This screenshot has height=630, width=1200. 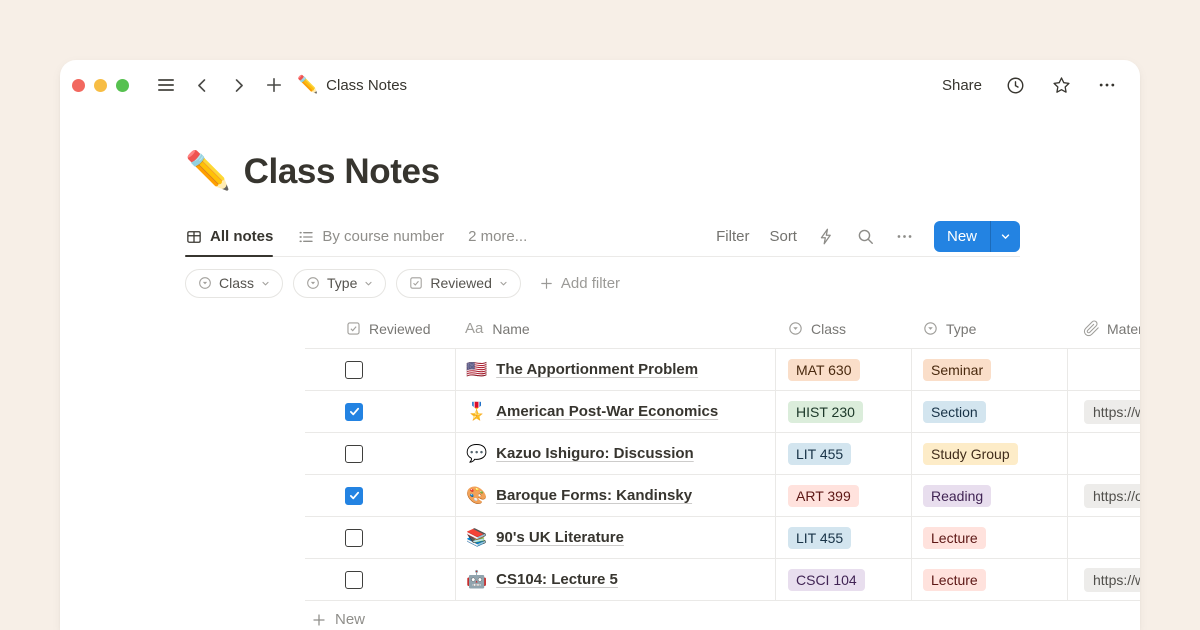 I want to click on class-cell: HIST 230, so click(x=843, y=411).